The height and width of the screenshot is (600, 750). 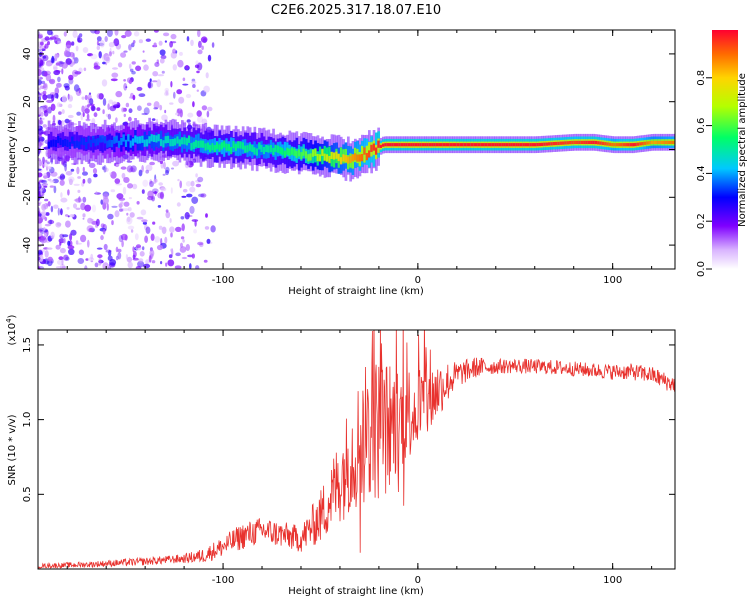 What do you see at coordinates (27, 345) in the screenshot?
I see `y-tick-label: 1.5` at bounding box center [27, 345].